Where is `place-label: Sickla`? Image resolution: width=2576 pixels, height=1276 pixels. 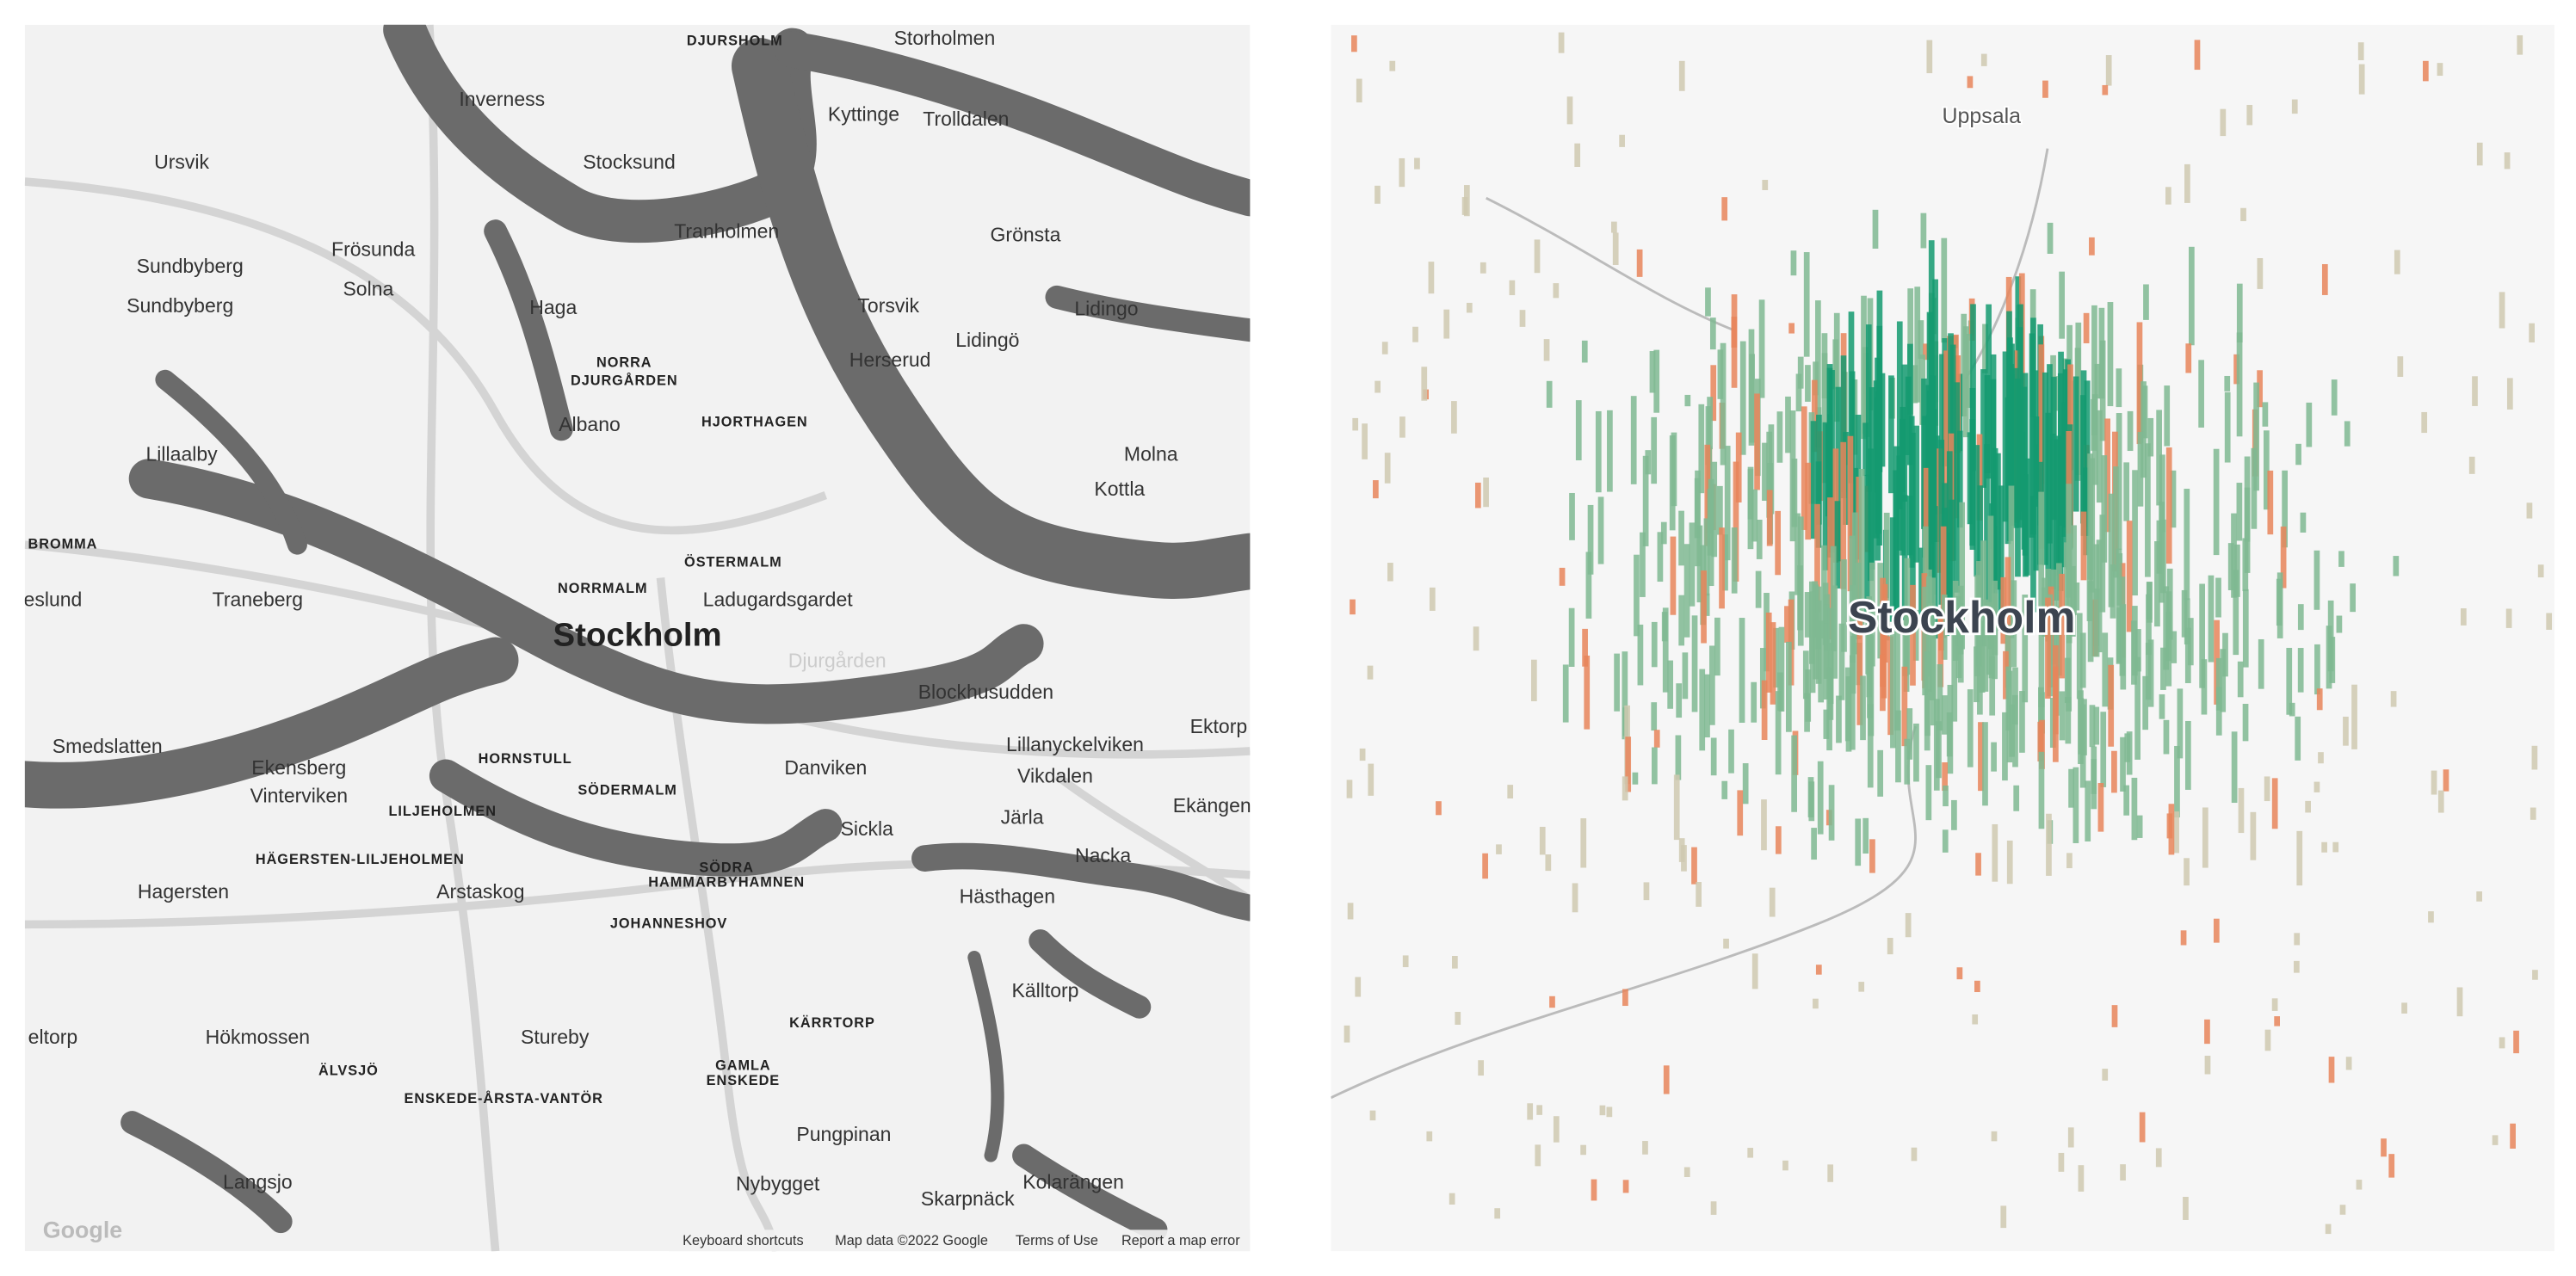 place-label: Sickla is located at coordinates (867, 828).